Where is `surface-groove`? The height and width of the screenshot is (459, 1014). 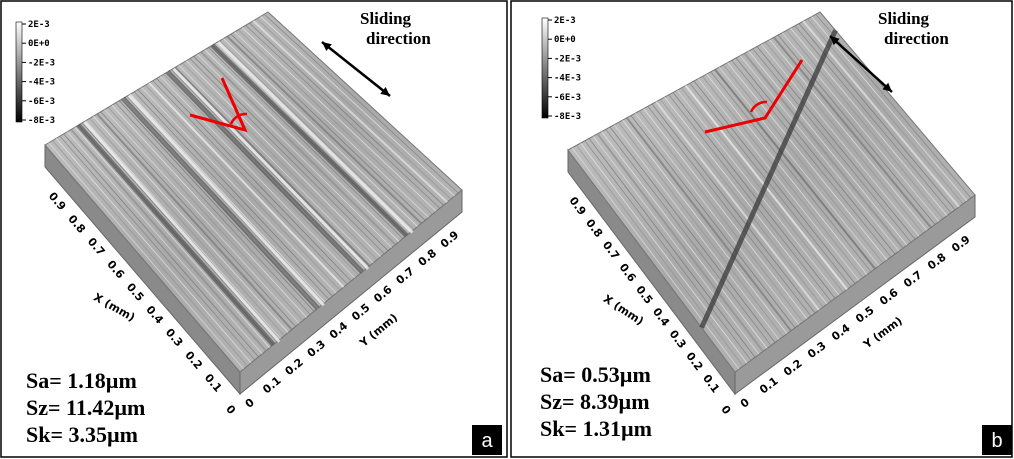
surface-groove is located at coordinates (220, 203).